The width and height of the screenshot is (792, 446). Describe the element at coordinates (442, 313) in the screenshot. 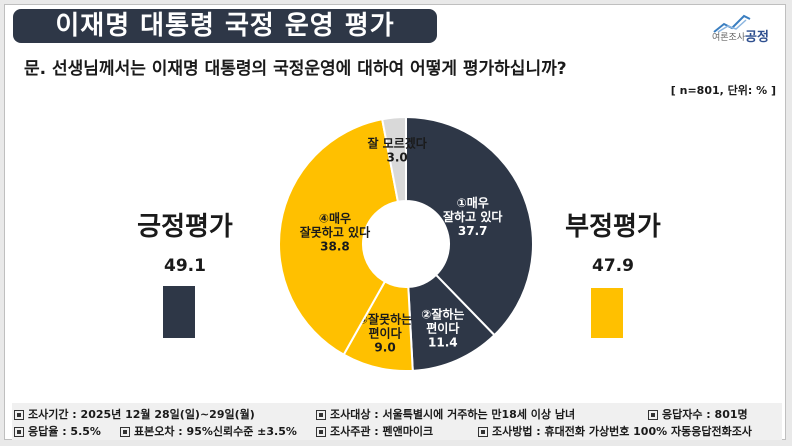

I see `slice-good-label: ②잘하는` at that location.